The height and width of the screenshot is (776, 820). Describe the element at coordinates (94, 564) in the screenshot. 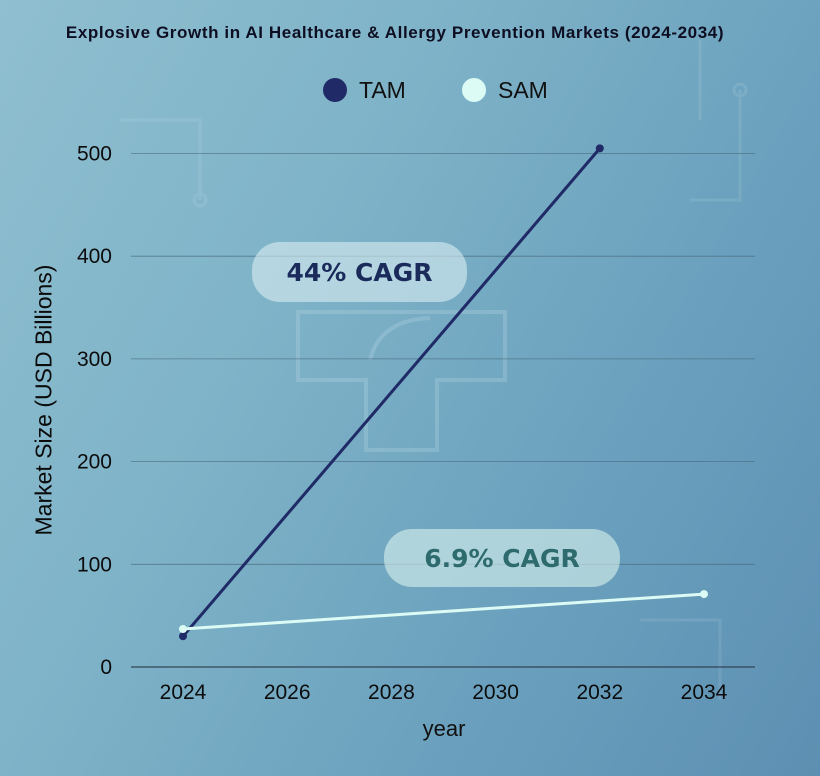

I see `y-tick-label: 100` at that location.